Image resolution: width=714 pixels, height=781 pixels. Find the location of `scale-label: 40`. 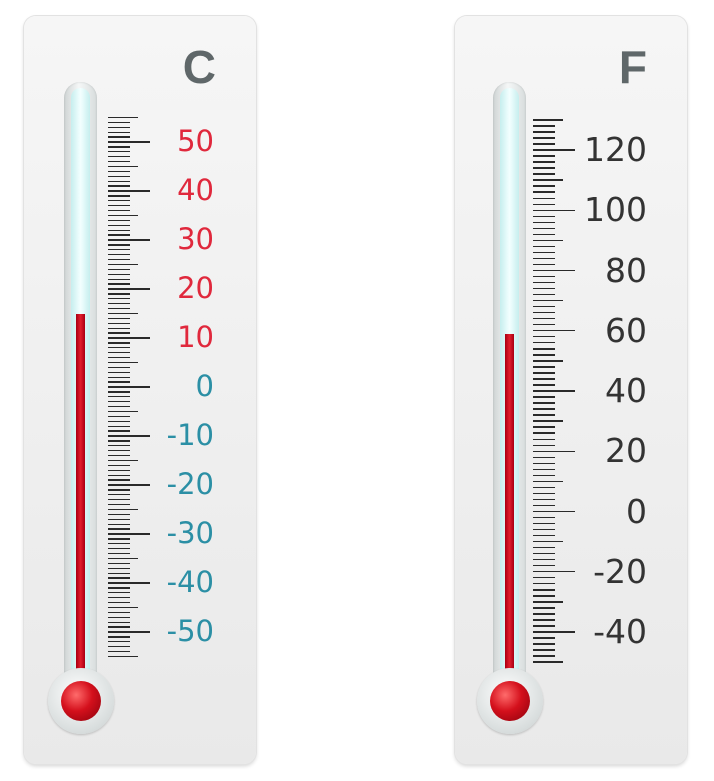

scale-label: 40 is located at coordinates (195, 190).